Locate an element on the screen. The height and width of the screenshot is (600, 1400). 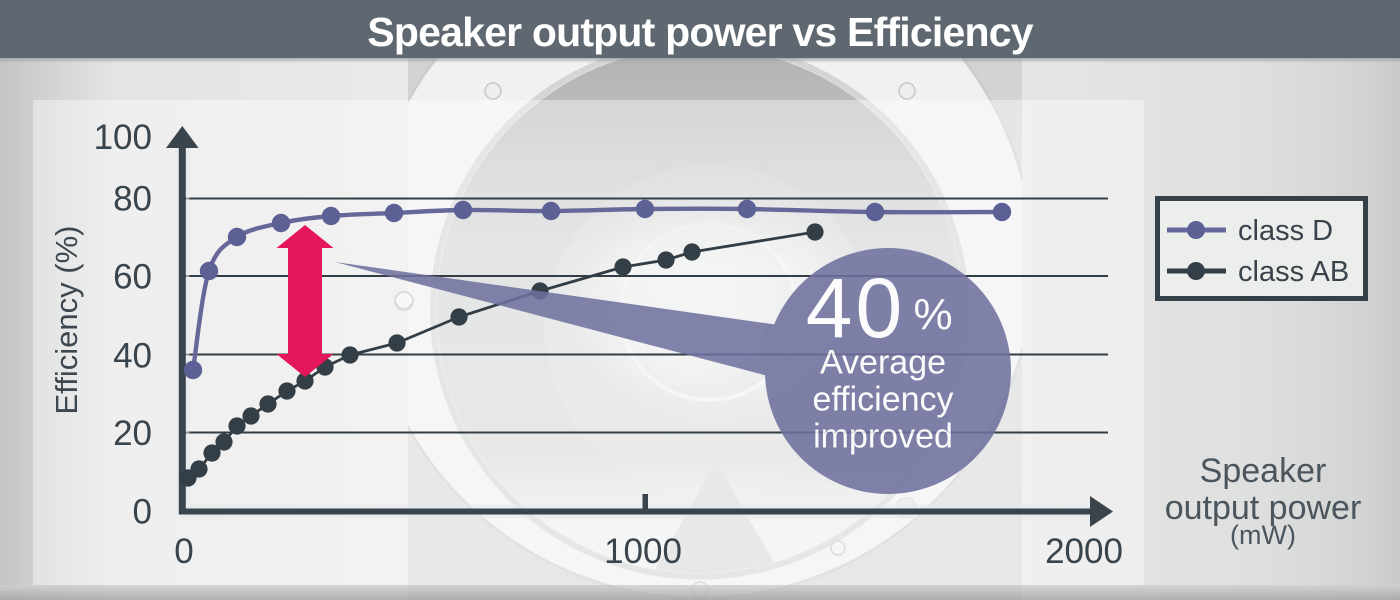
svg-text: 1000 is located at coordinates (643, 551).